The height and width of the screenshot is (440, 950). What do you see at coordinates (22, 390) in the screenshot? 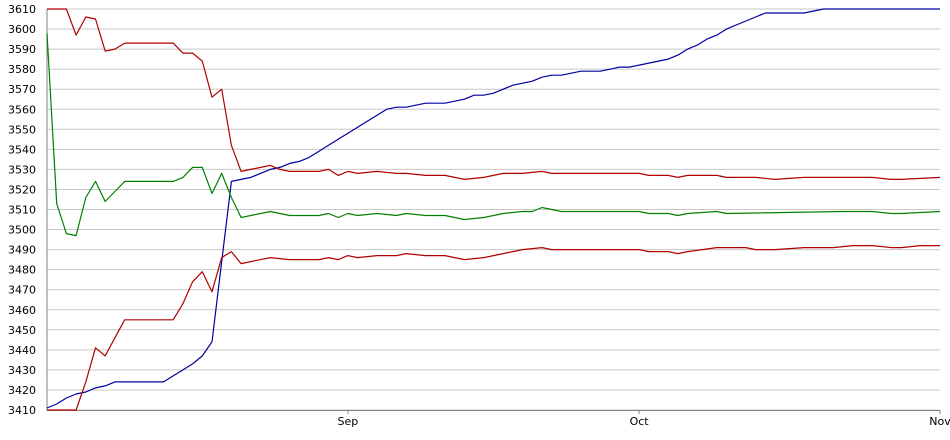
I see `y-tick-label: 3420` at bounding box center [22, 390].